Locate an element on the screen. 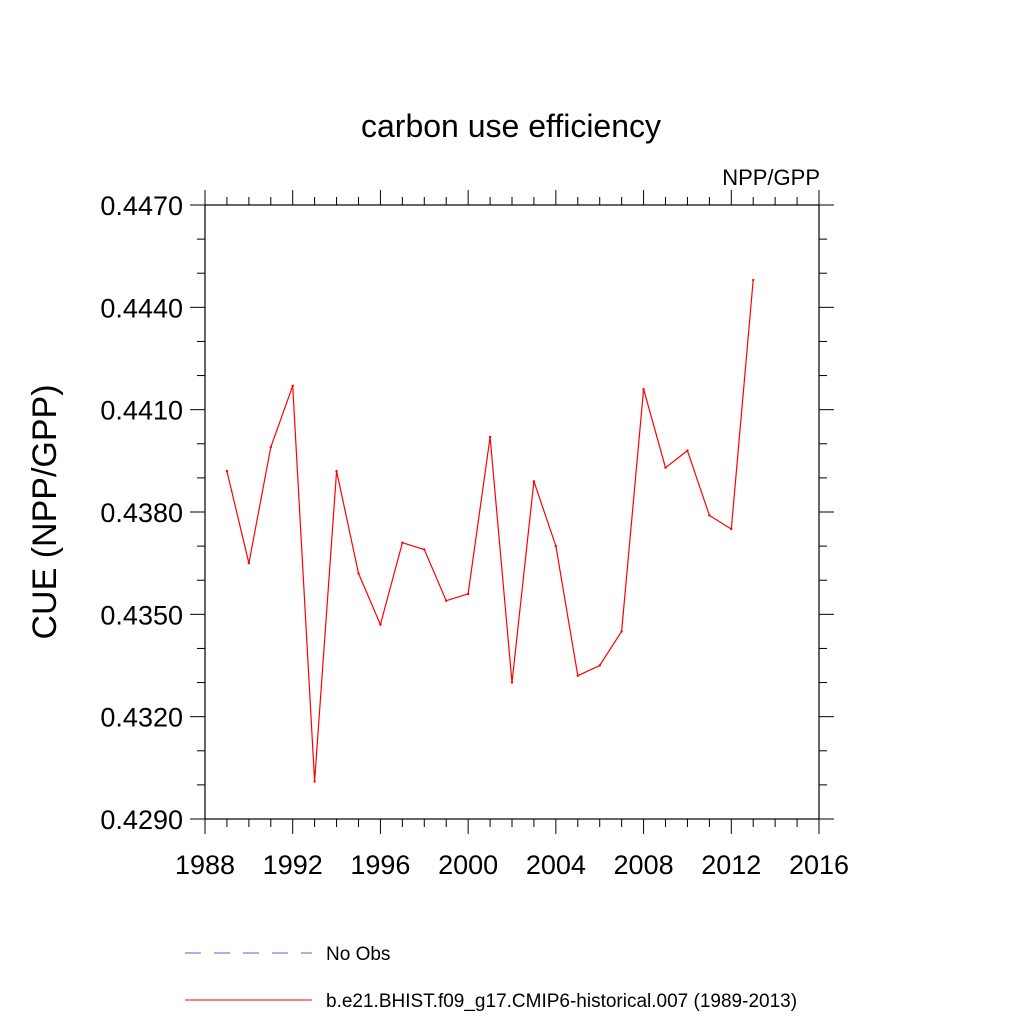 The width and height of the screenshot is (1024, 1024). x-tick-label: 2004 is located at coordinates (556, 865).